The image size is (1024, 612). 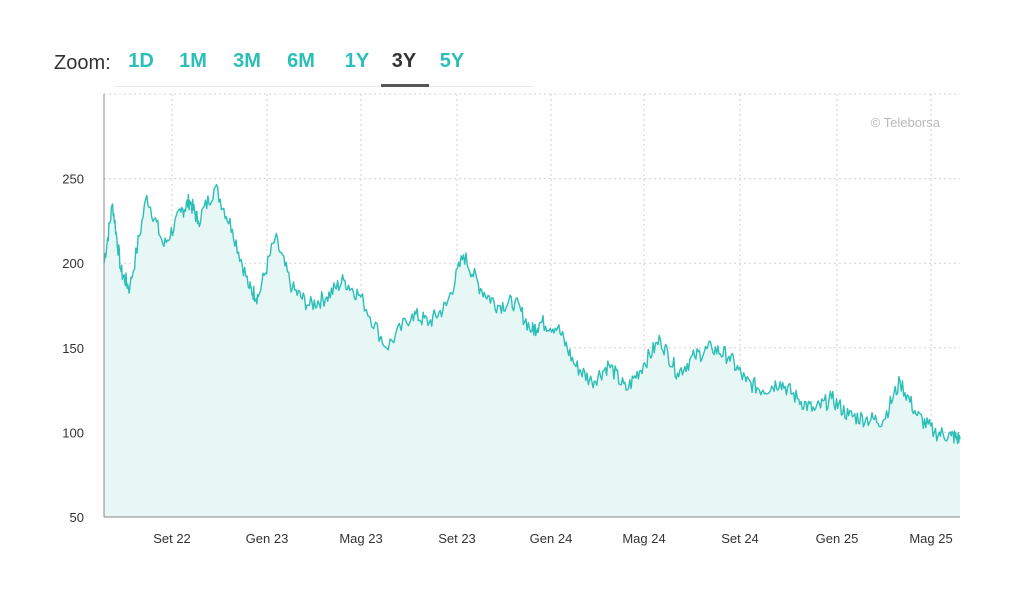 I want to click on zoom-active-underline, so click(x=405, y=85).